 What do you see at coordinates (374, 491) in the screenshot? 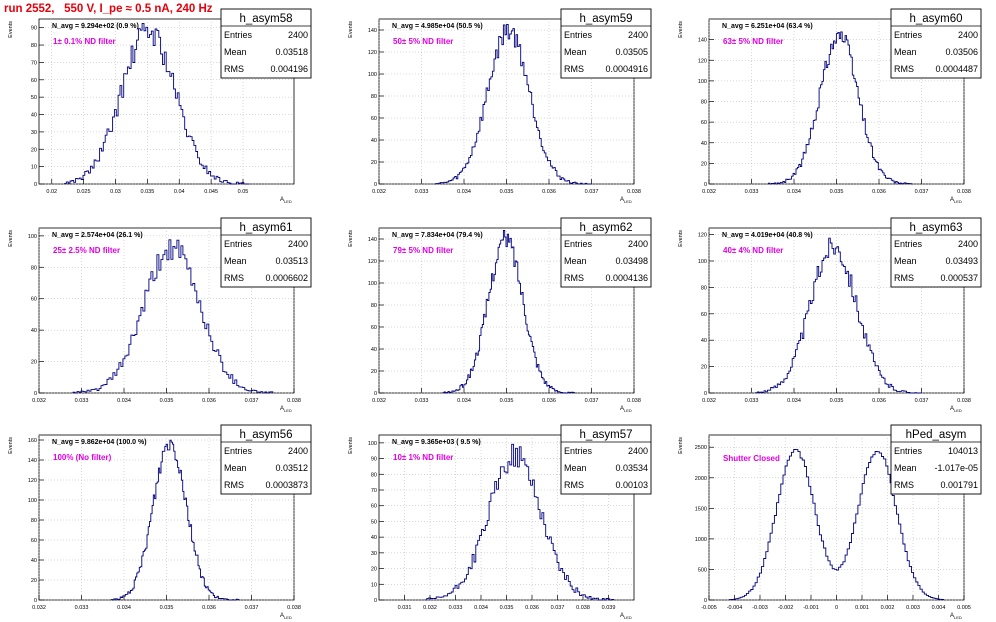
I see `y-tick-label: 70` at bounding box center [374, 491].